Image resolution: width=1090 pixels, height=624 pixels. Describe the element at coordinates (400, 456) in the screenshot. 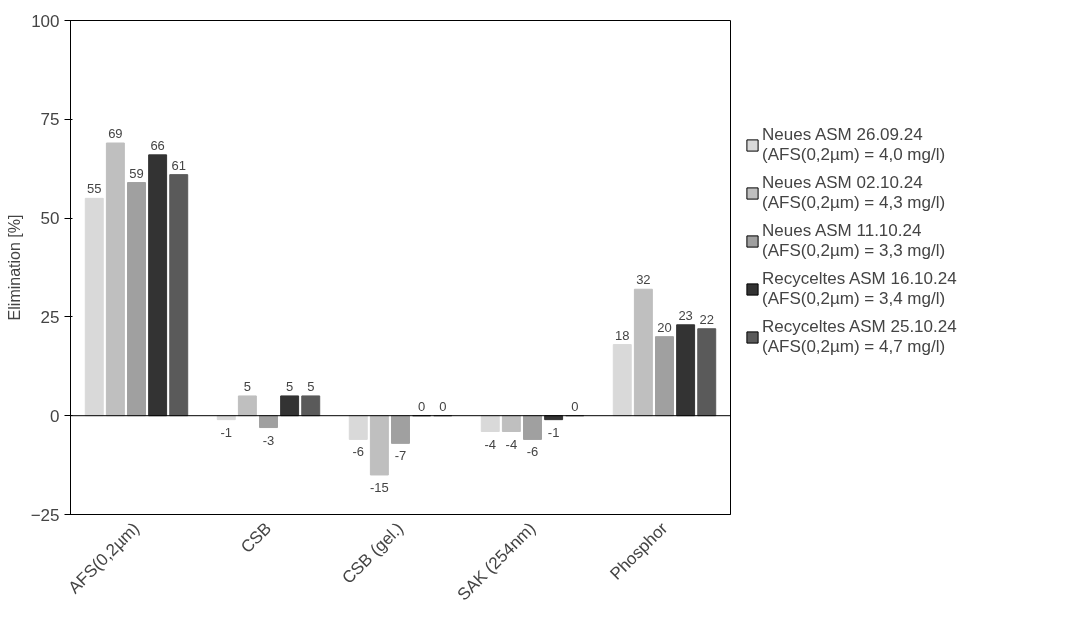

I see `data-label: -7` at that location.